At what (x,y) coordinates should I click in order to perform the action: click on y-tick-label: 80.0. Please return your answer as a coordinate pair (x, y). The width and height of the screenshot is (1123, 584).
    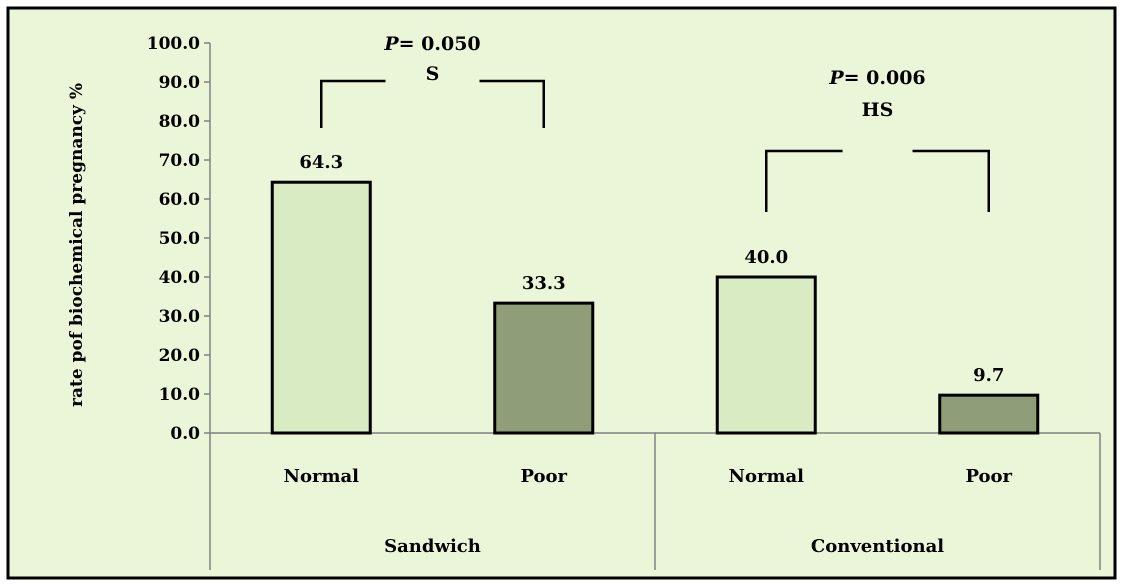
    Looking at the image, I should click on (180, 122).